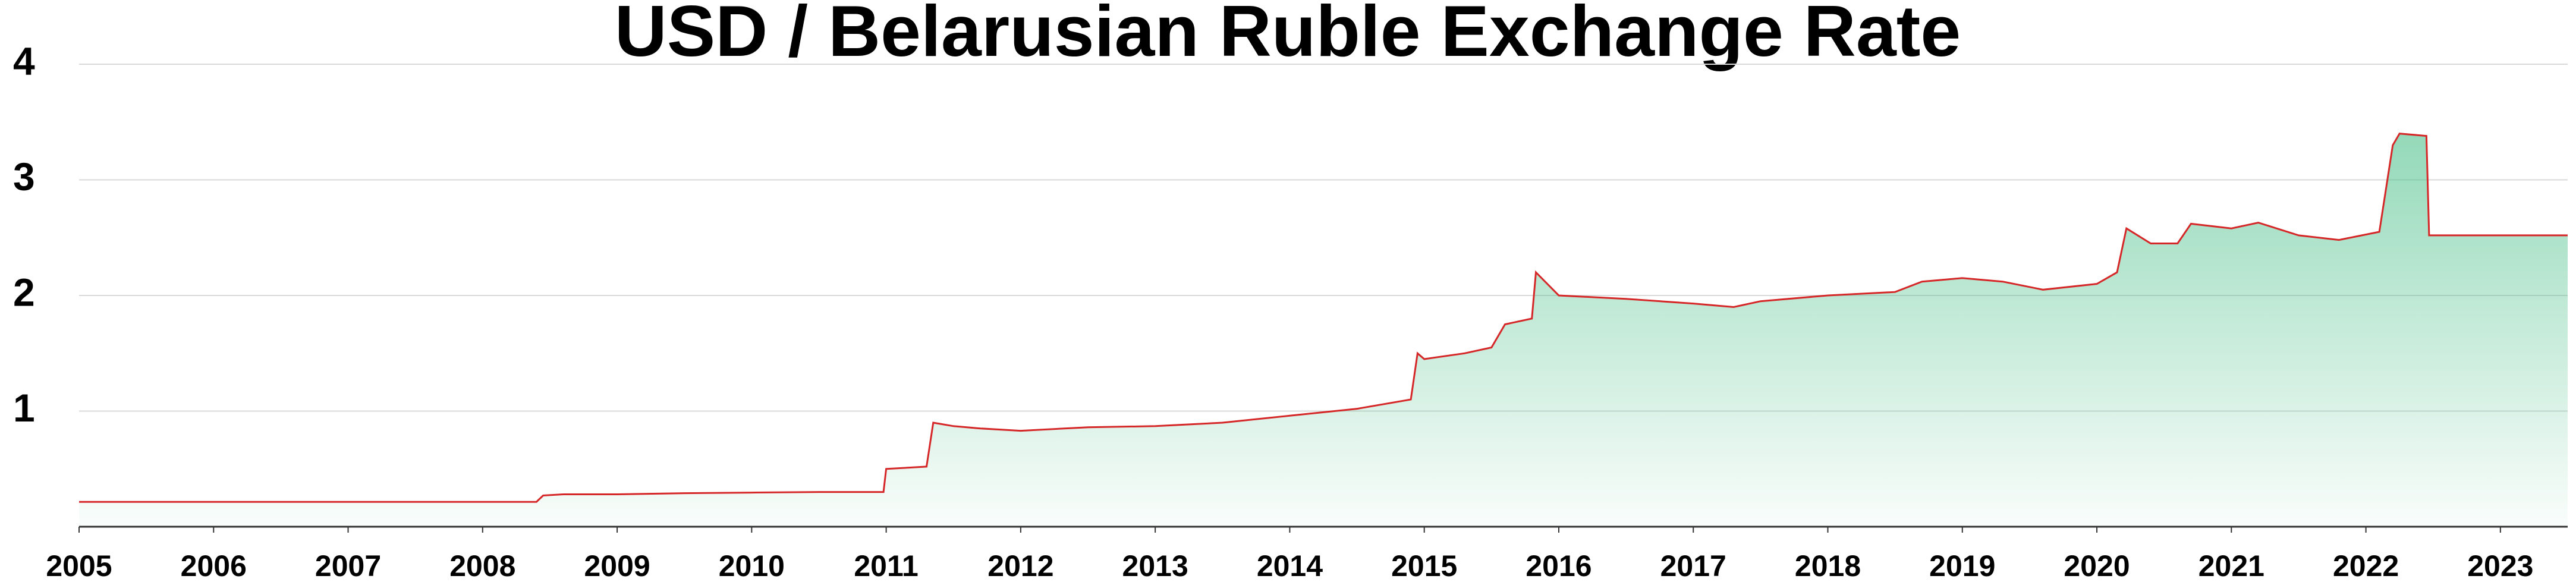 The width and height of the screenshot is (2576, 582). What do you see at coordinates (1693, 565) in the screenshot?
I see `x-tick-label: 2017` at bounding box center [1693, 565].